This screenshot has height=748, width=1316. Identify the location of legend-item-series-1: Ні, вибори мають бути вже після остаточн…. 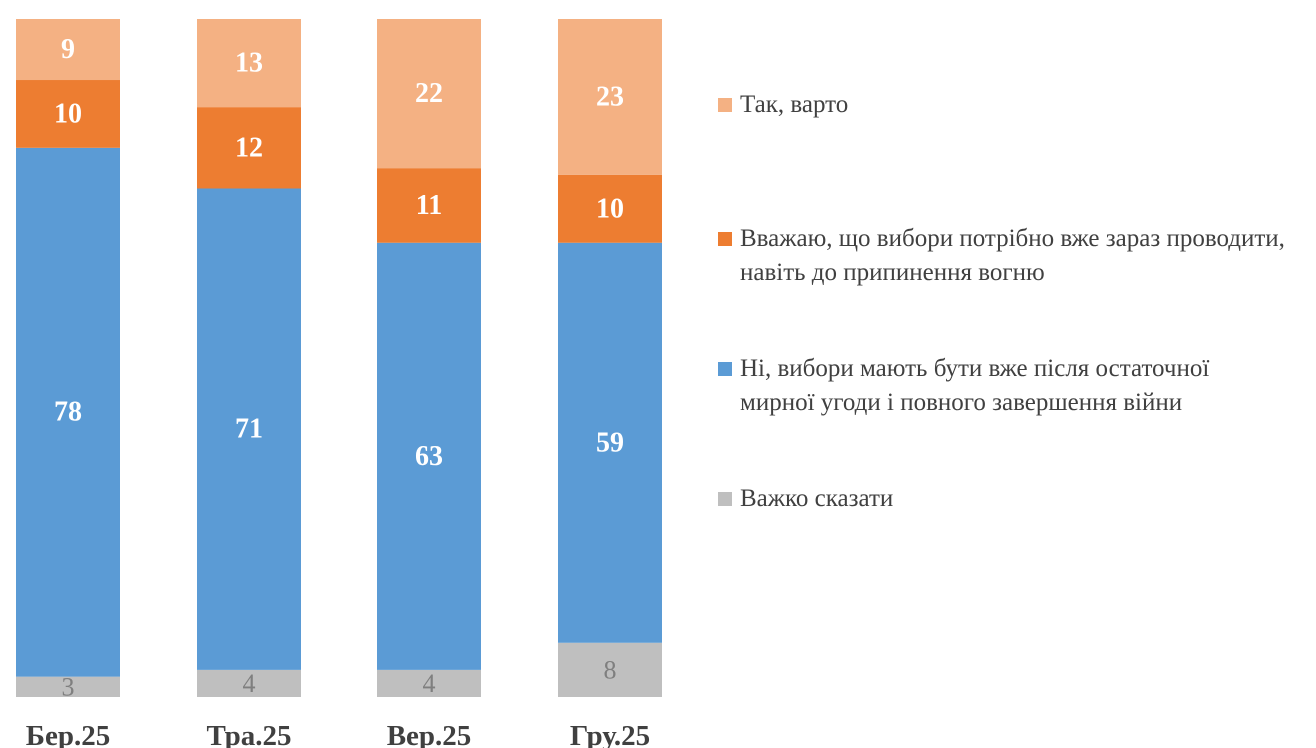
(974, 386).